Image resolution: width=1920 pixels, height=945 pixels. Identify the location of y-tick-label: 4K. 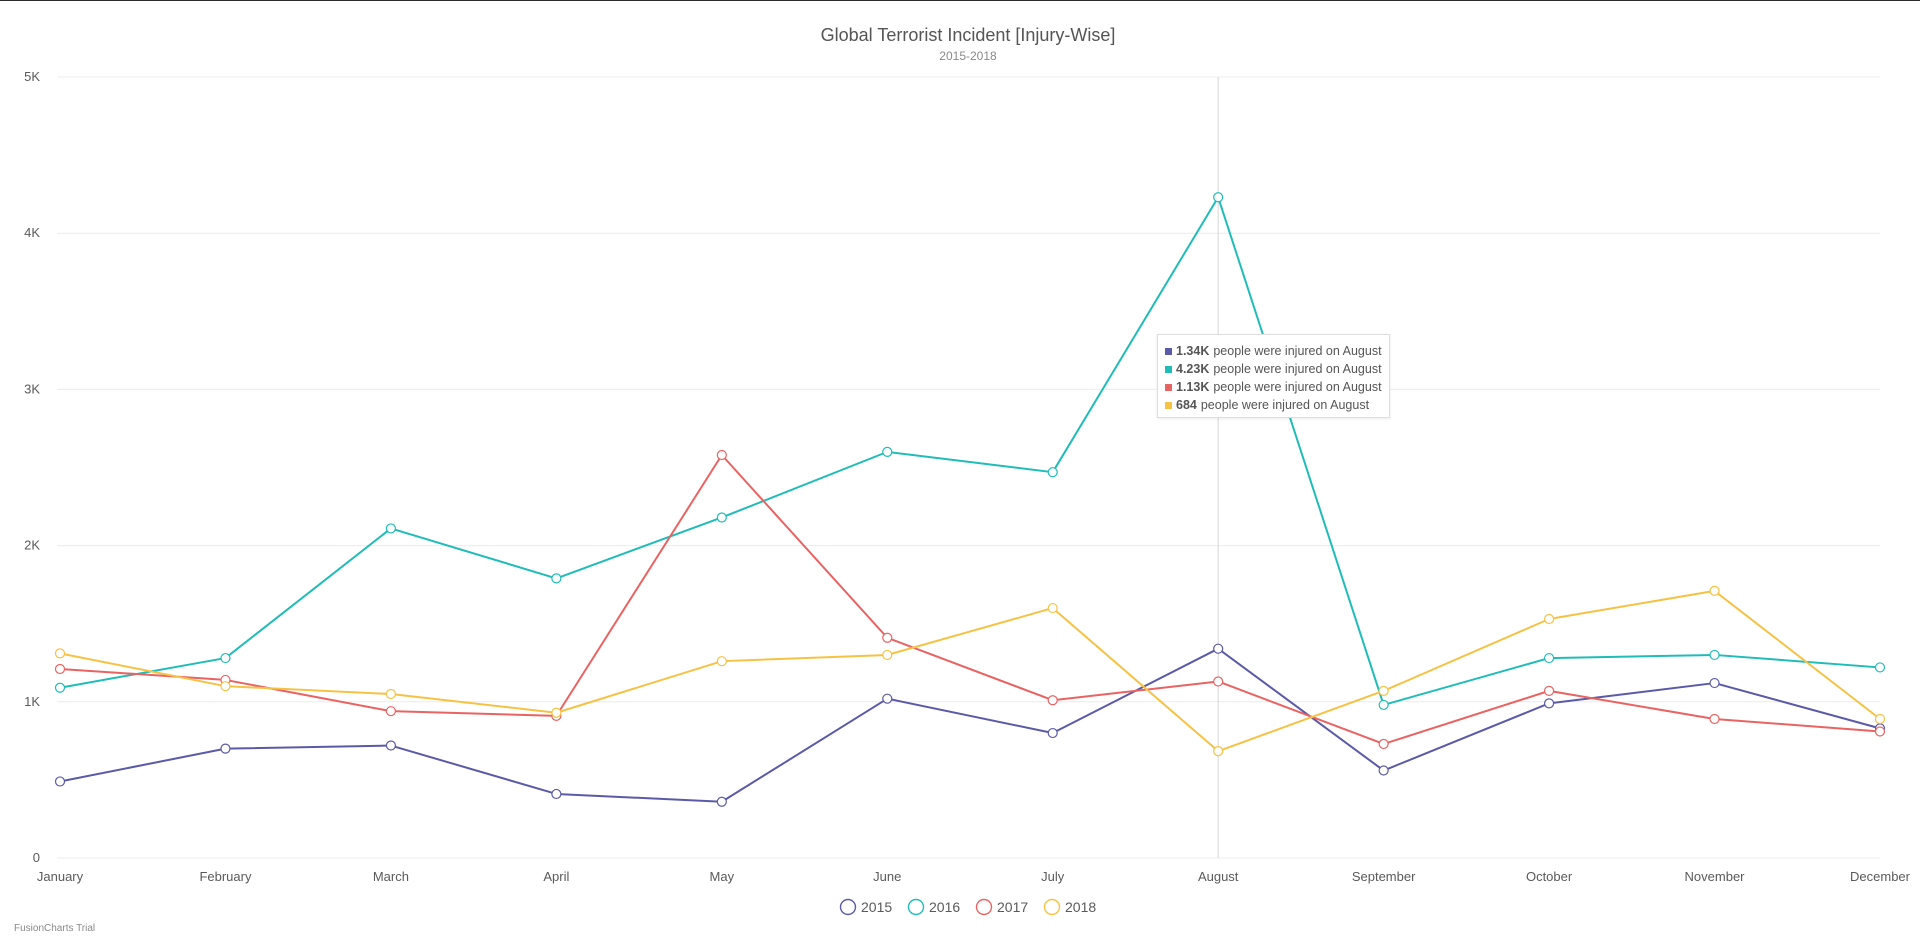
(32, 232).